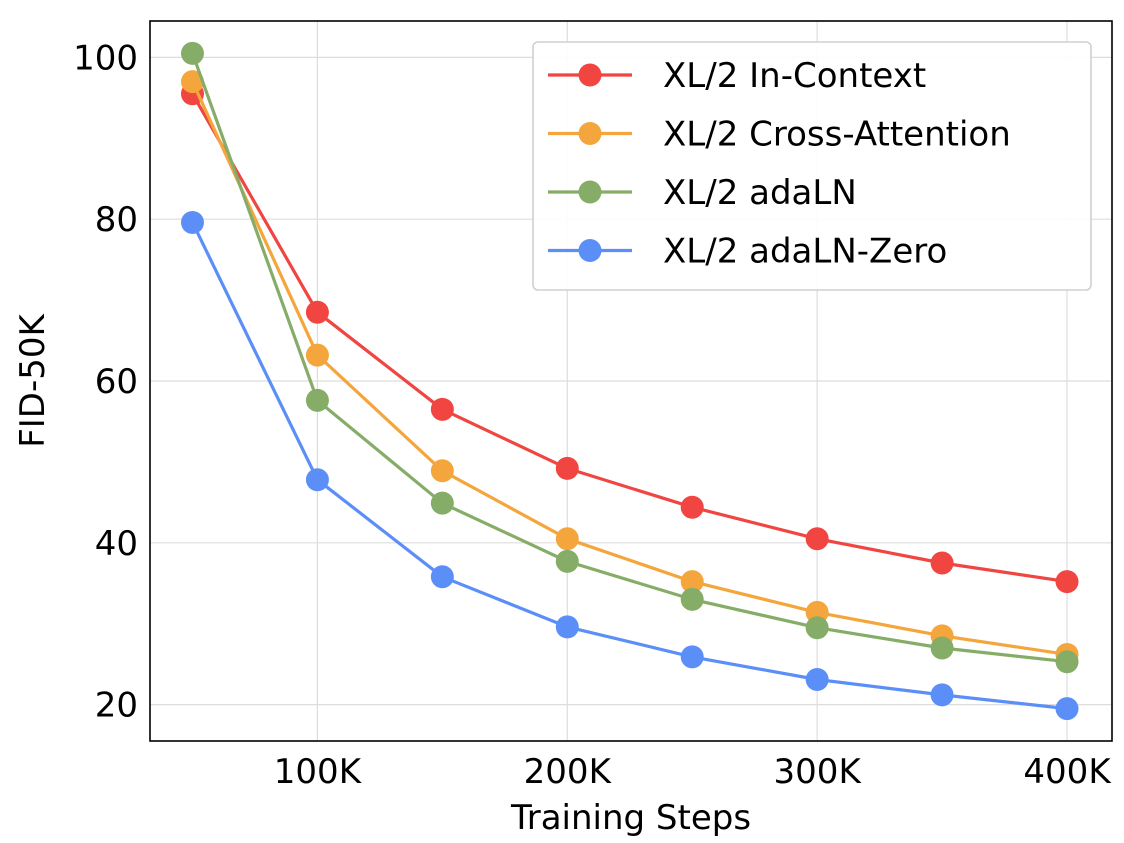 The width and height of the screenshot is (1124, 843). Describe the element at coordinates (33, 380) in the screenshot. I see `y-axis-title: FID-50K` at that location.